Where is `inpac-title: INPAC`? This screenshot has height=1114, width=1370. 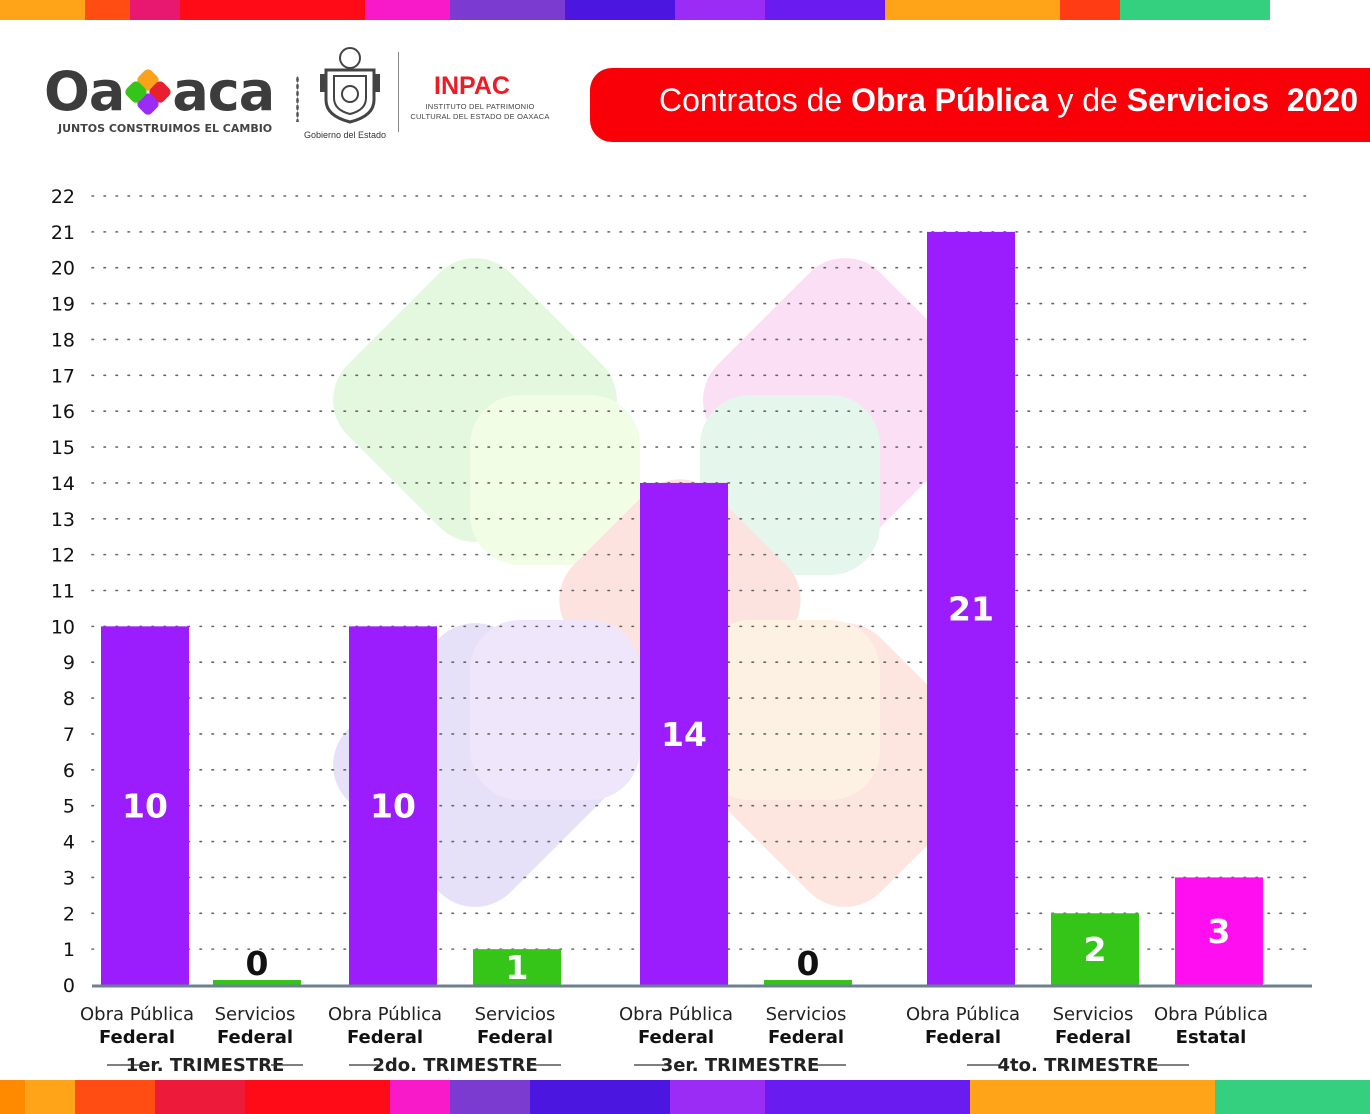
inpac-title: INPAC is located at coordinates (472, 86).